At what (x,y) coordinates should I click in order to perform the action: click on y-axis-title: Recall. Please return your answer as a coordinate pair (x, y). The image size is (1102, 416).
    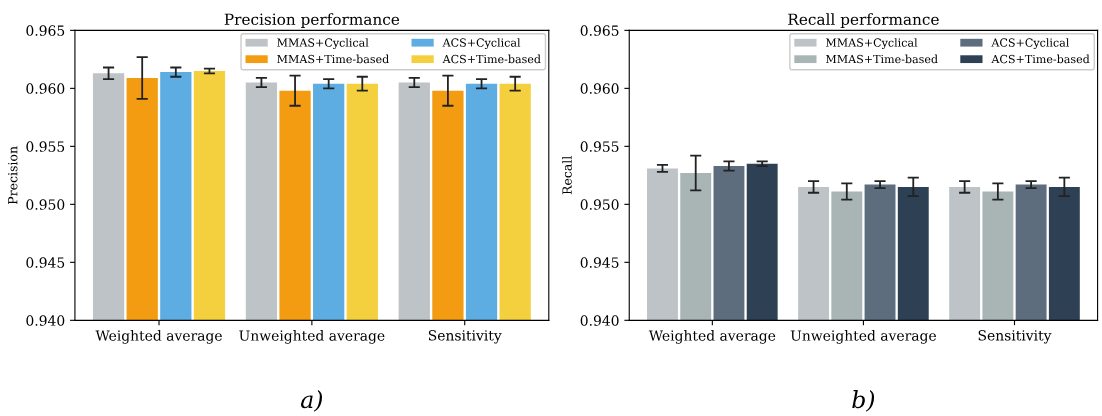
    Looking at the image, I should click on (567, 175).